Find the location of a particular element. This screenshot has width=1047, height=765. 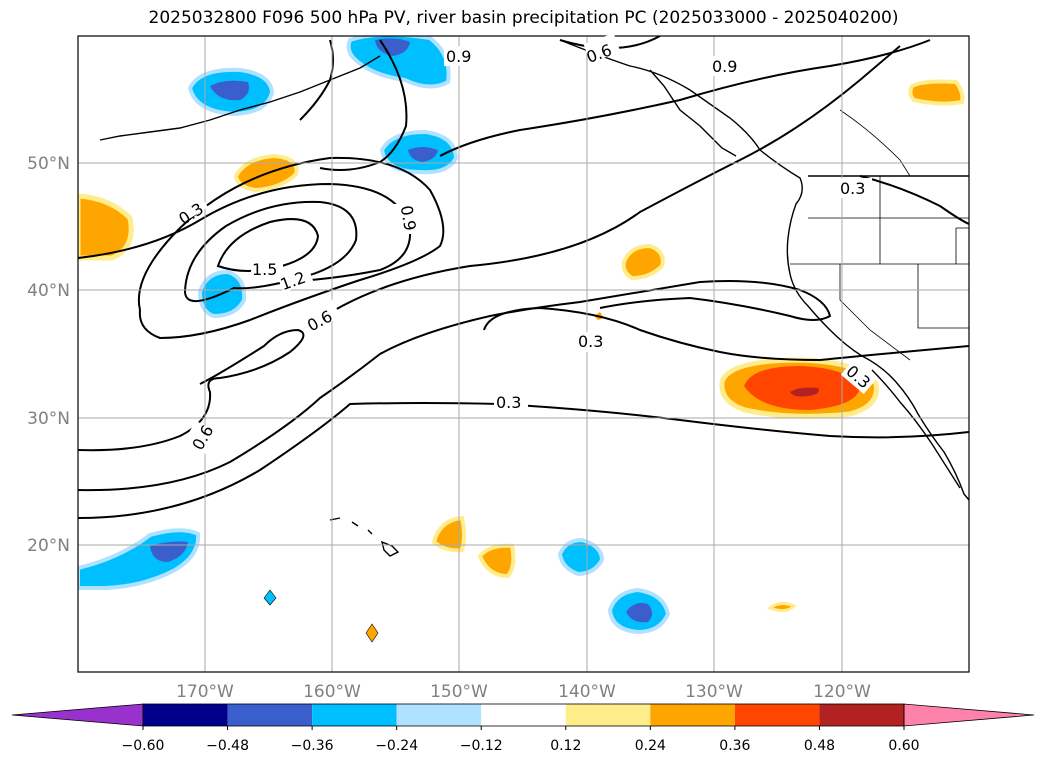

lat-label: 50°N is located at coordinates (48, 164).